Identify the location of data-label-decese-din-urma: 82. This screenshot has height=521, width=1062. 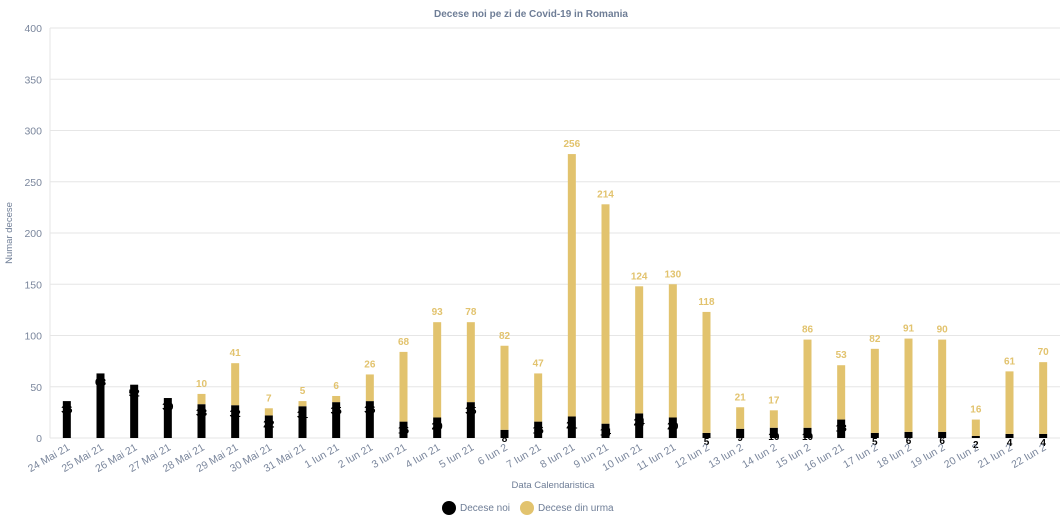
(875, 339).